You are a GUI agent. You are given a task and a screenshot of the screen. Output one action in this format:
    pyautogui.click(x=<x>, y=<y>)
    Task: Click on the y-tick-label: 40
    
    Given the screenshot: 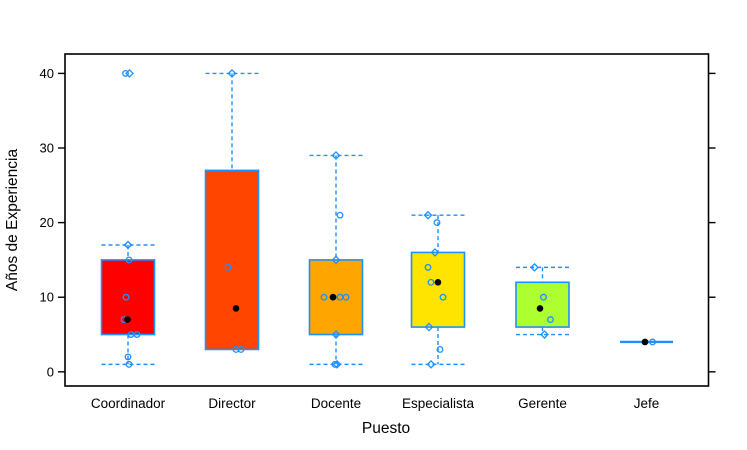 What is the action you would take?
    pyautogui.click(x=47, y=73)
    